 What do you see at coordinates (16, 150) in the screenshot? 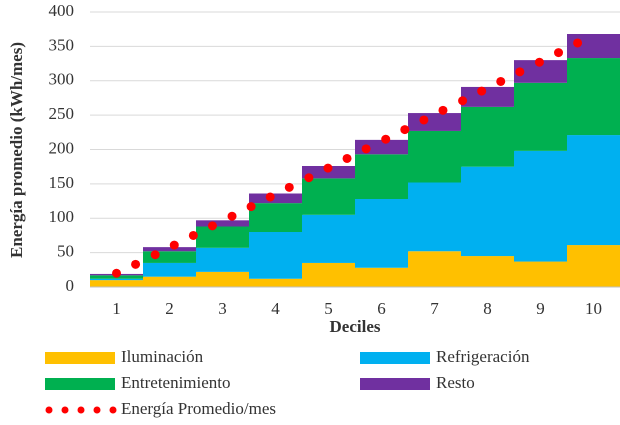
I see `y-axis-label: Energía promedio (kWh/mes)` at bounding box center [16, 150].